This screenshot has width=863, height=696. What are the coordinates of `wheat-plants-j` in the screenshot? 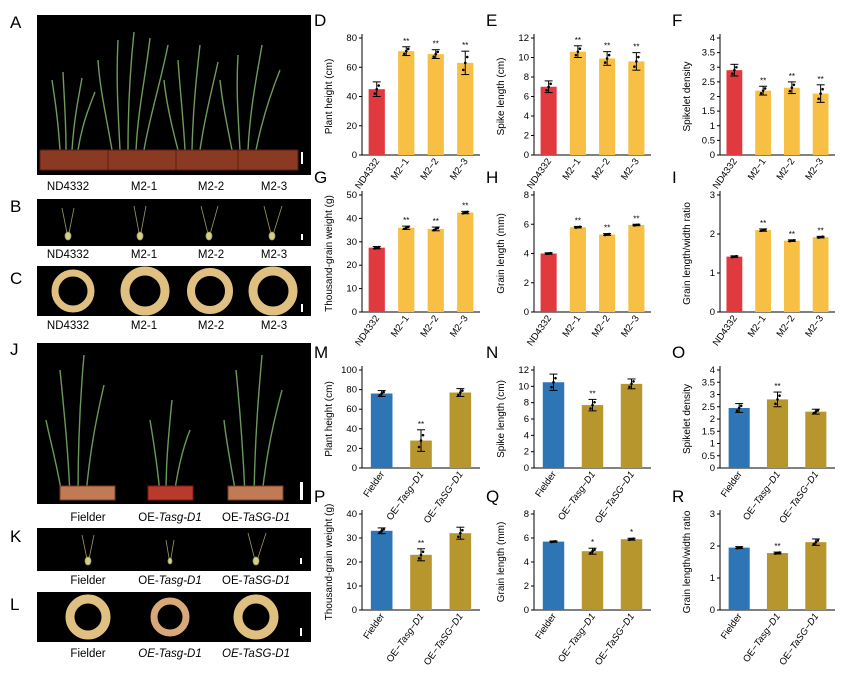 It's located at (164, 425).